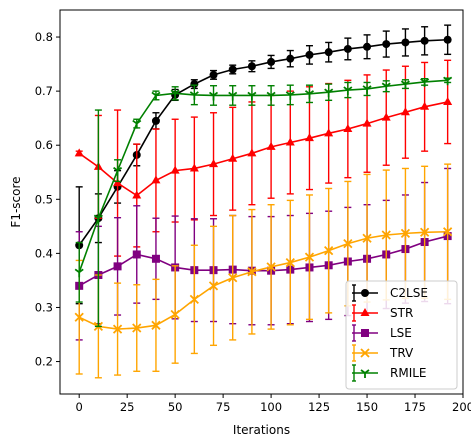  Describe the element at coordinates (127, 407) in the screenshot. I see `x-tick-label: 25` at that location.